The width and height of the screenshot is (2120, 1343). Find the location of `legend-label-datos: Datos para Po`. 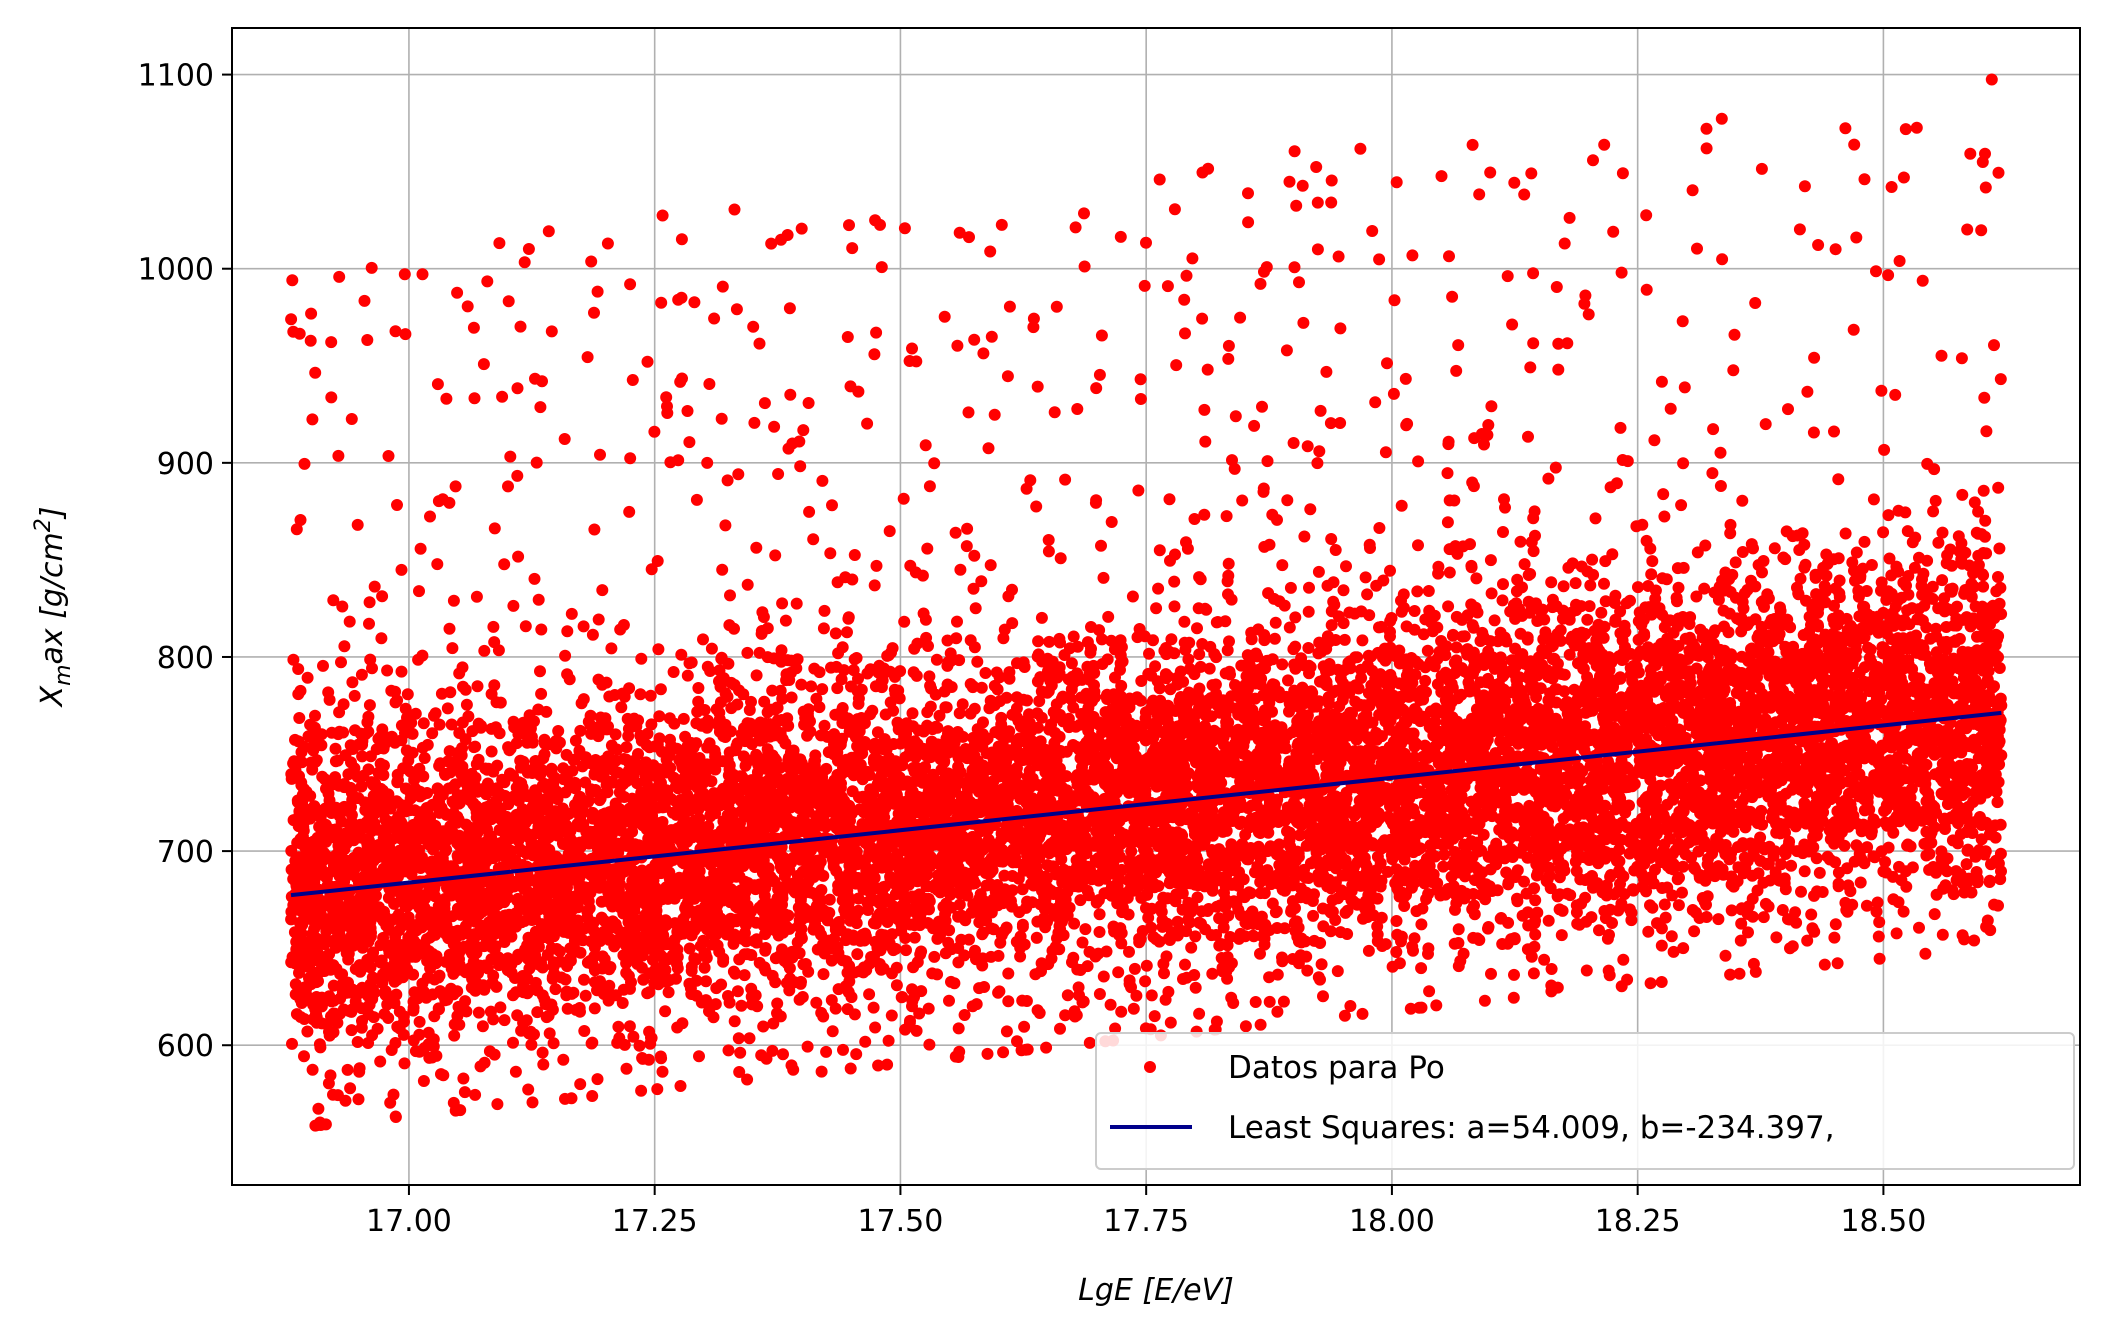

legend-label-datos: Datos para Po is located at coordinates (1336, 1068).